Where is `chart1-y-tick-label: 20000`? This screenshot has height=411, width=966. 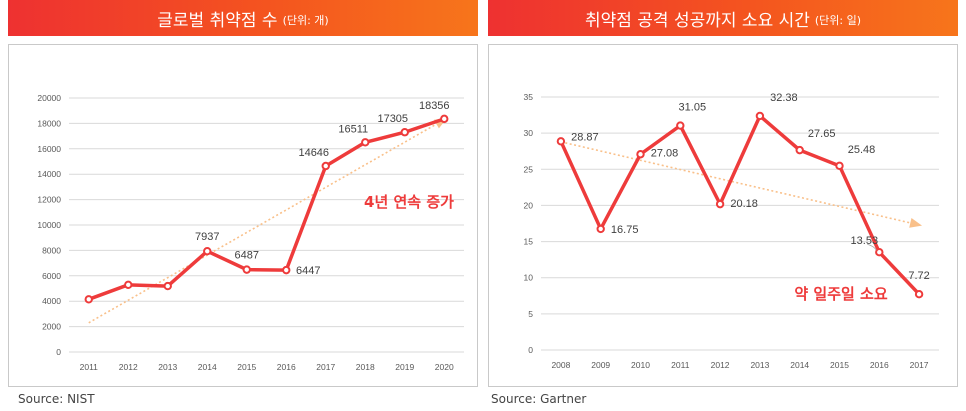 chart1-y-tick-label: 20000 is located at coordinates (49, 98).